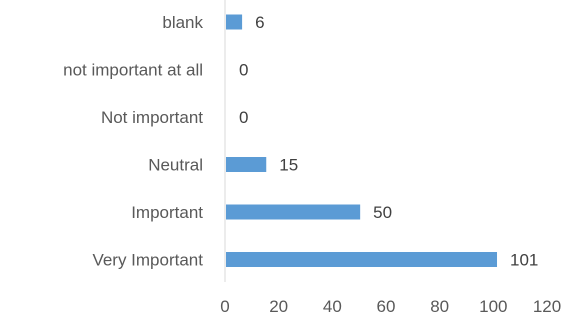 The image size is (578, 326). Describe the element at coordinates (439, 306) in the screenshot. I see `x-tick-label: 80` at that location.